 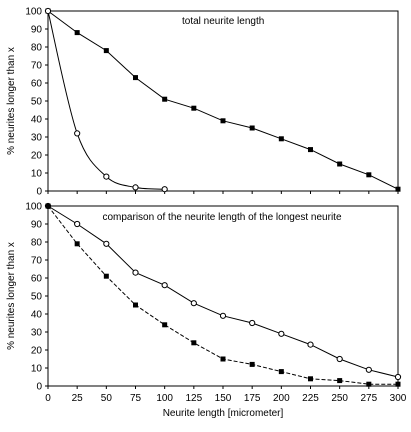 I want to click on x-tick-label: 25, so click(x=78, y=398).